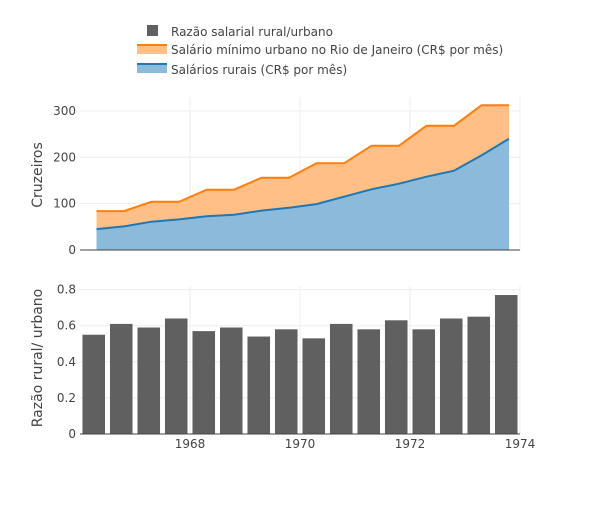 This screenshot has width=600, height=514. I want to click on y-tick-label: 0.8, so click(66, 290).